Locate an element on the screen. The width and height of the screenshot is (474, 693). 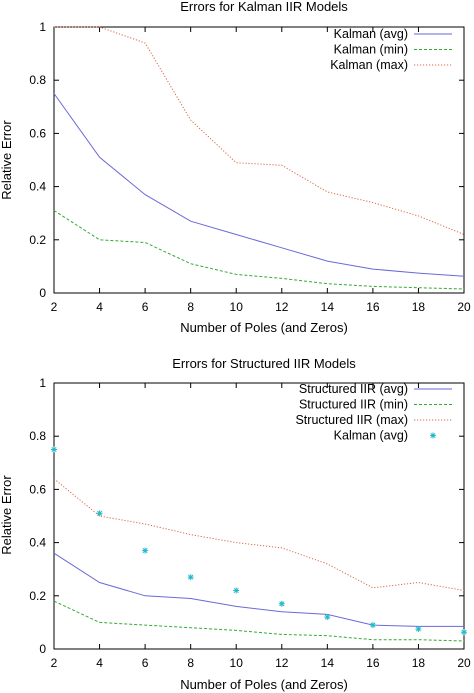
legend-entry: Structured IIR (min) is located at coordinates (353, 405).